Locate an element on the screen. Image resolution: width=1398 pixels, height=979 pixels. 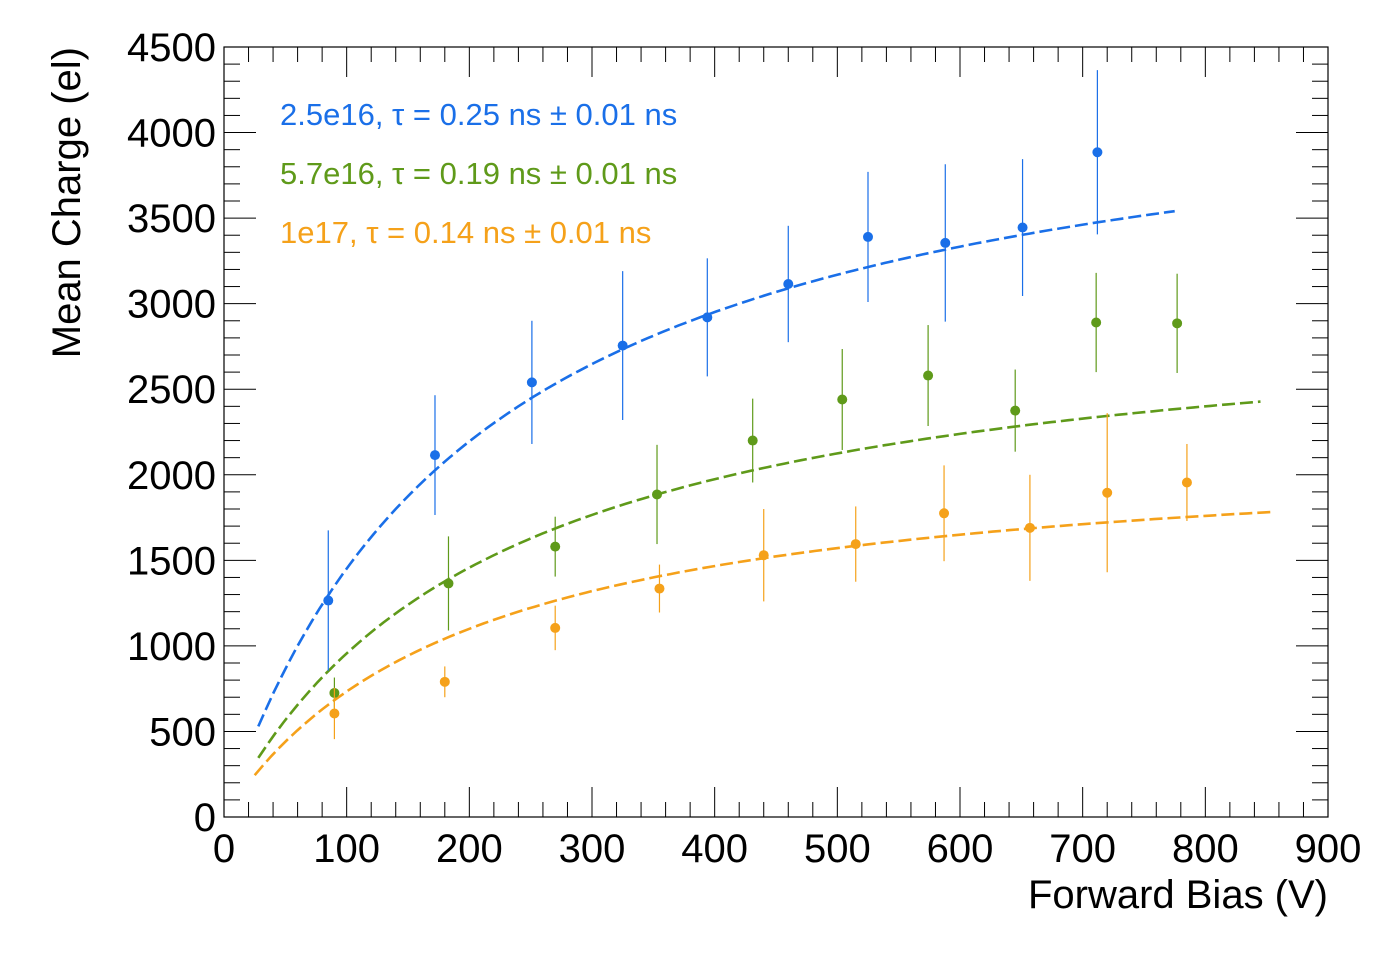
x-axis-title: Forward Bias (V) is located at coordinates (1178, 895).